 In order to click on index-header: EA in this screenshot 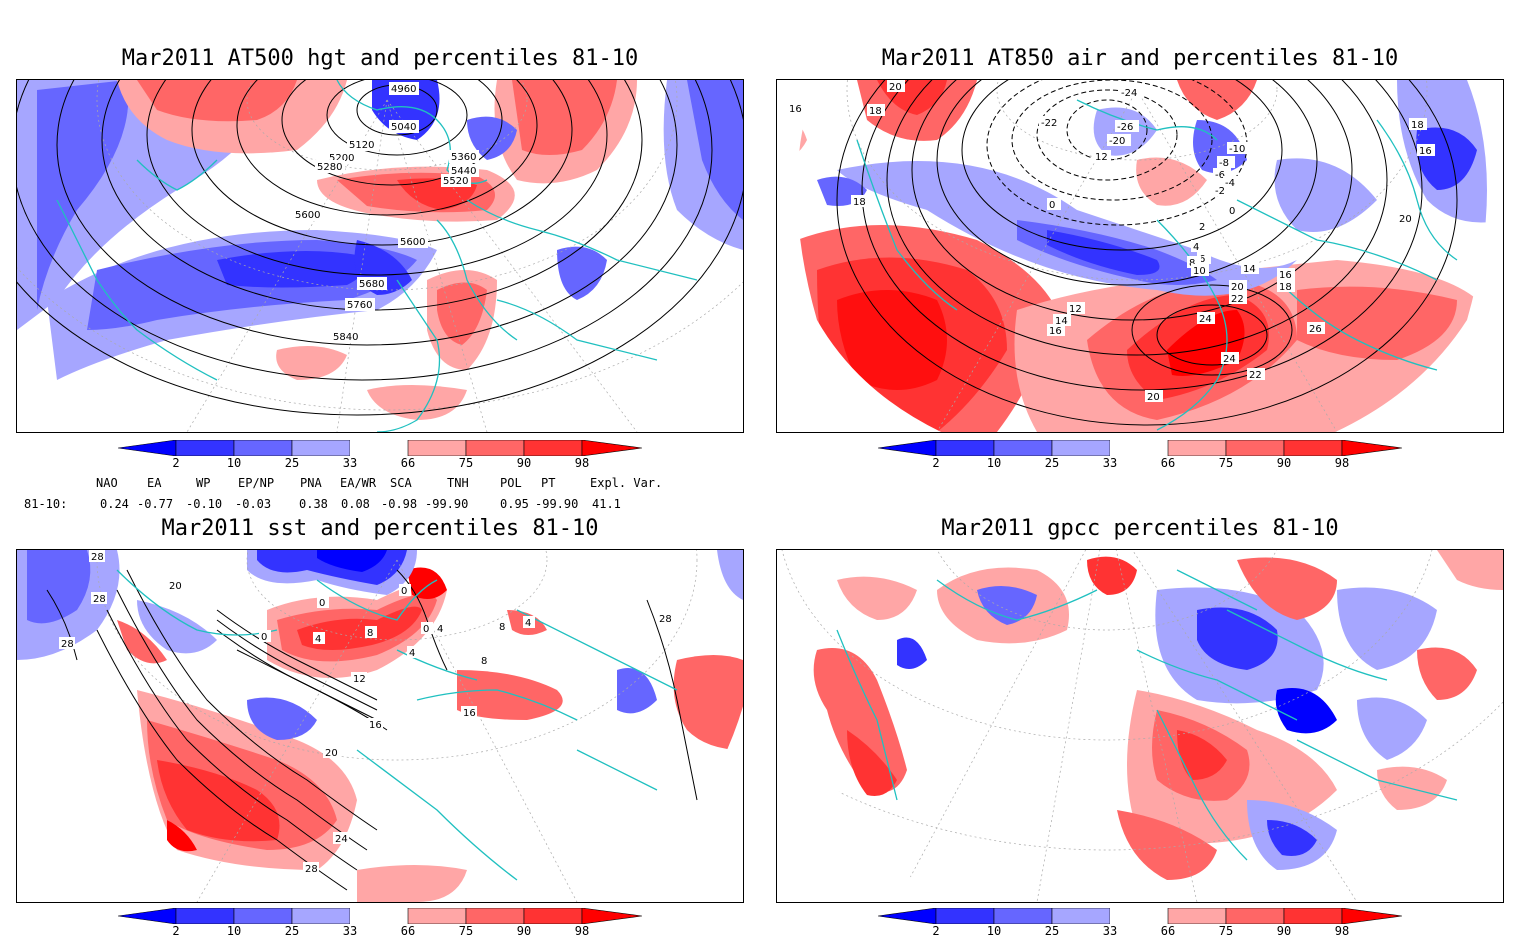, I will do `click(154, 483)`.